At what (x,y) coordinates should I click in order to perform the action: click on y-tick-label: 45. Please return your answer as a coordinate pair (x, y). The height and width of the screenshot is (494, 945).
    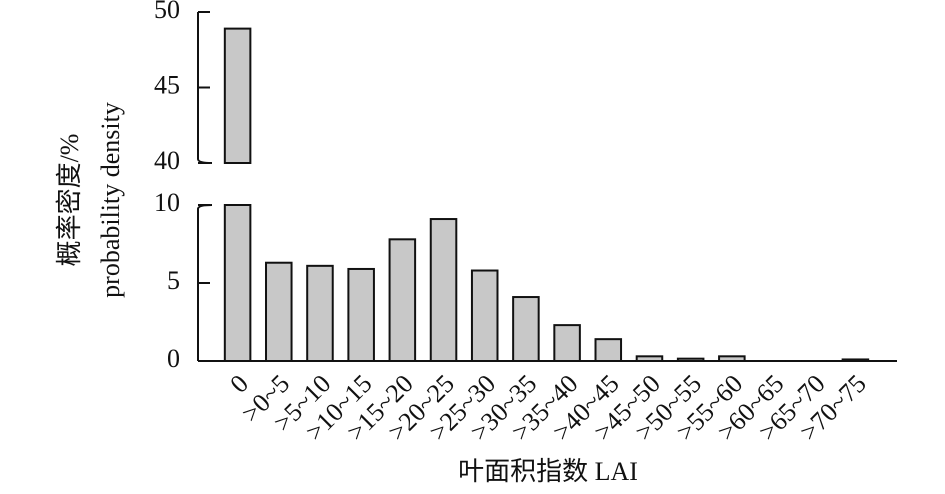
    Looking at the image, I should click on (167, 84).